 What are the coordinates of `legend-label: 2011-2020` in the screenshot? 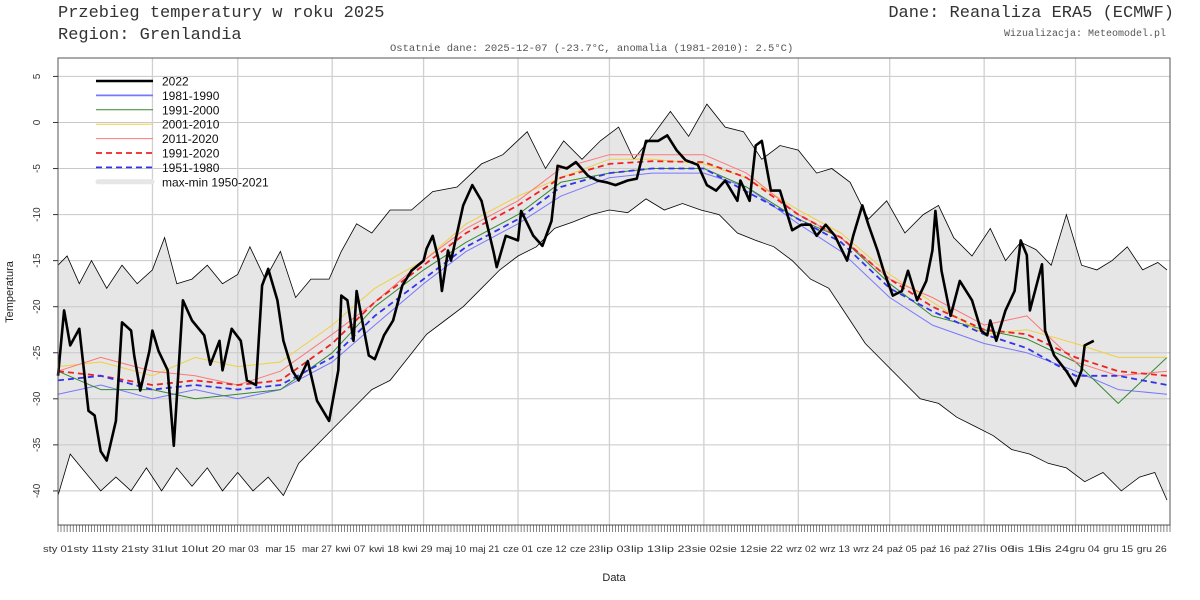 It's located at (190, 139).